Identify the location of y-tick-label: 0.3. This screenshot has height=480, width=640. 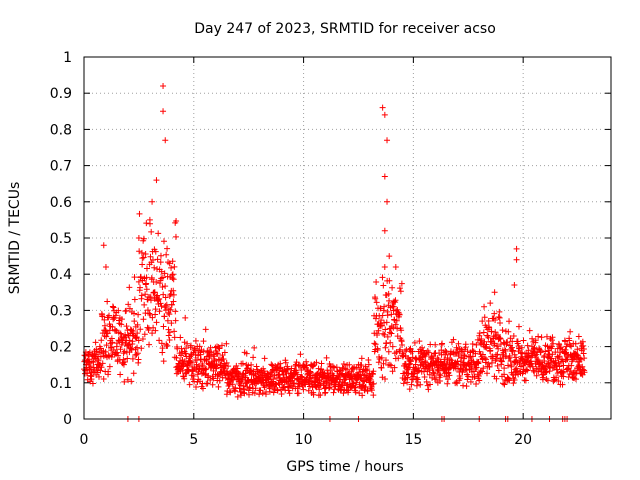
(61, 311).